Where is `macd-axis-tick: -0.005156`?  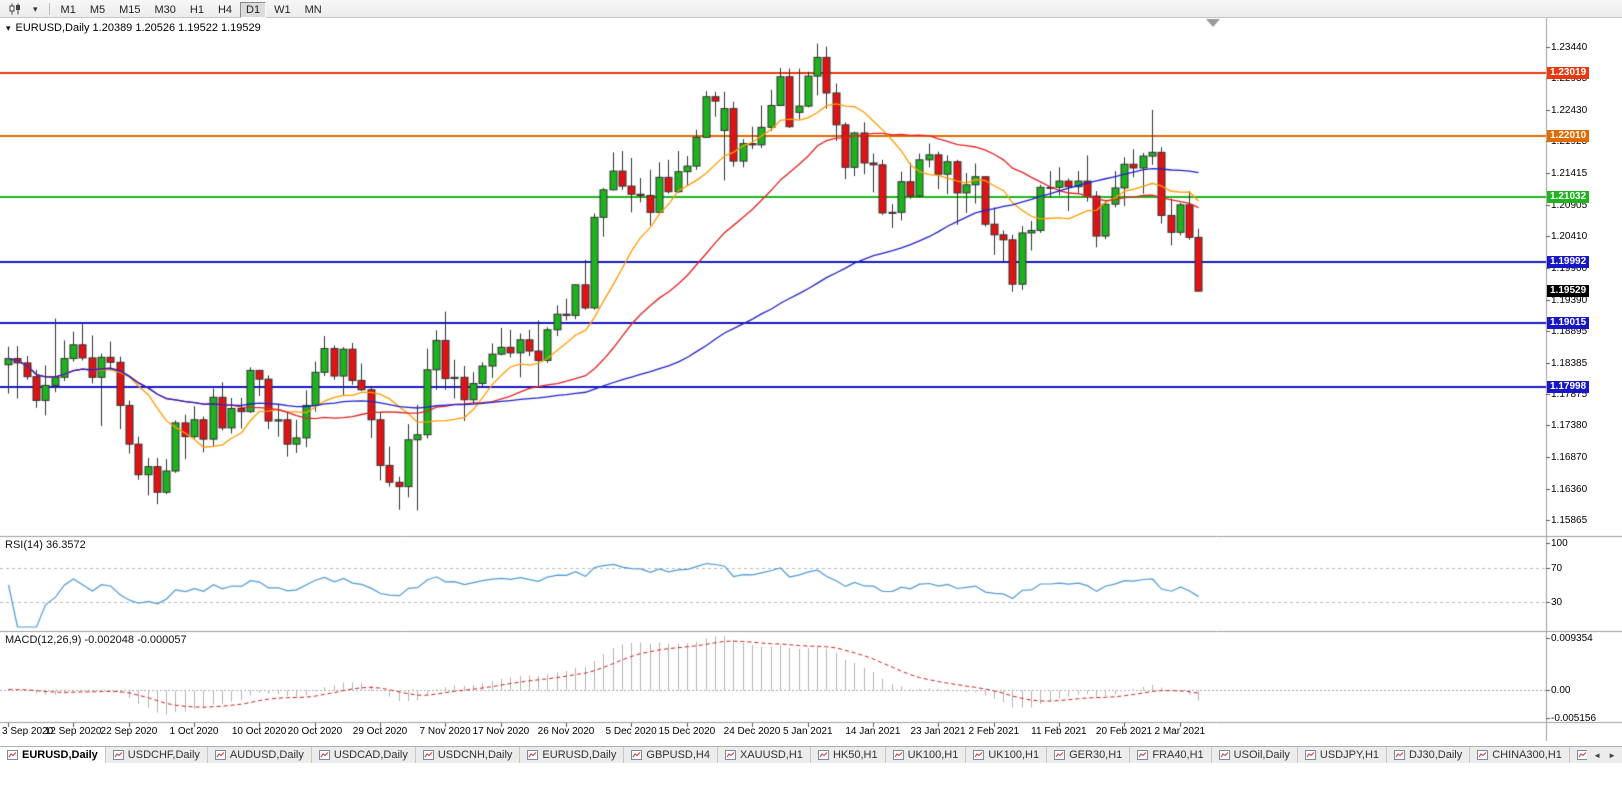 macd-axis-tick: -0.005156 is located at coordinates (1574, 718).